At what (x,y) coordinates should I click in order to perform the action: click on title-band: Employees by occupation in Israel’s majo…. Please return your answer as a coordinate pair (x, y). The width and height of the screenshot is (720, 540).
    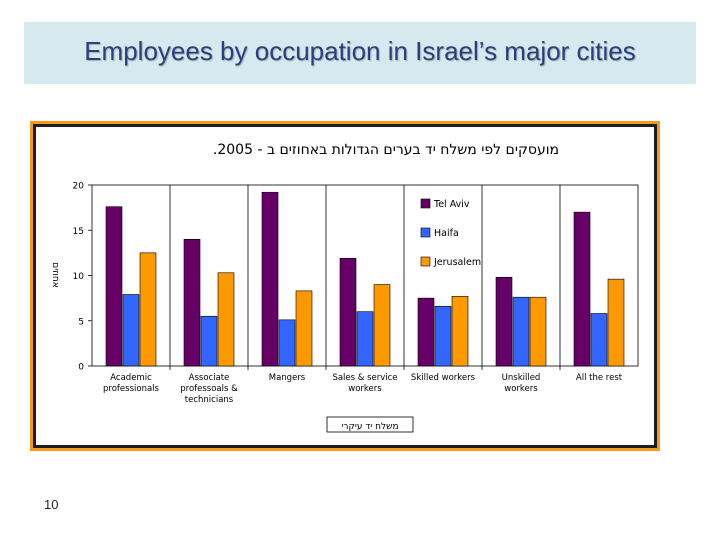
    Looking at the image, I should click on (360, 53).